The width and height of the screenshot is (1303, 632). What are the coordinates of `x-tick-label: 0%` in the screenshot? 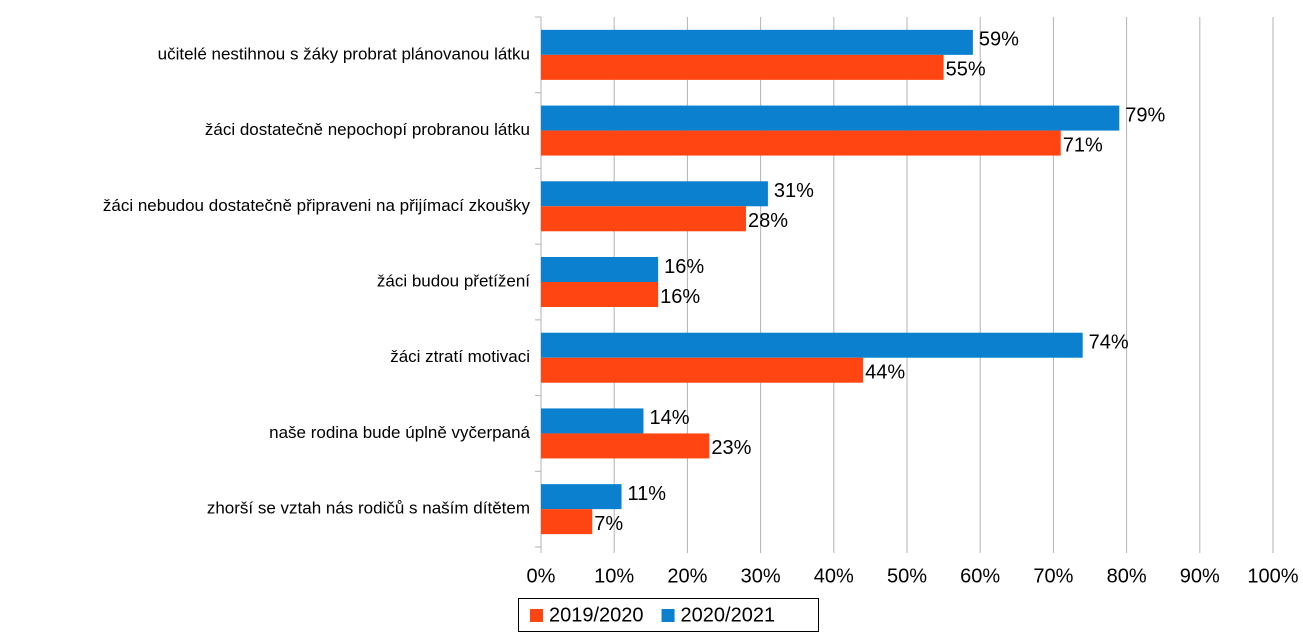 It's located at (541, 576).